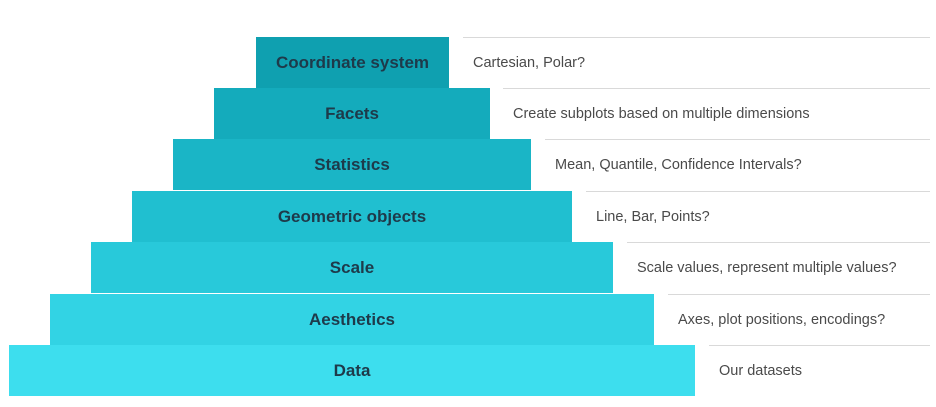 Image resolution: width=936 pixels, height=407 pixels. I want to click on description-data: Our datasets, so click(819, 370).